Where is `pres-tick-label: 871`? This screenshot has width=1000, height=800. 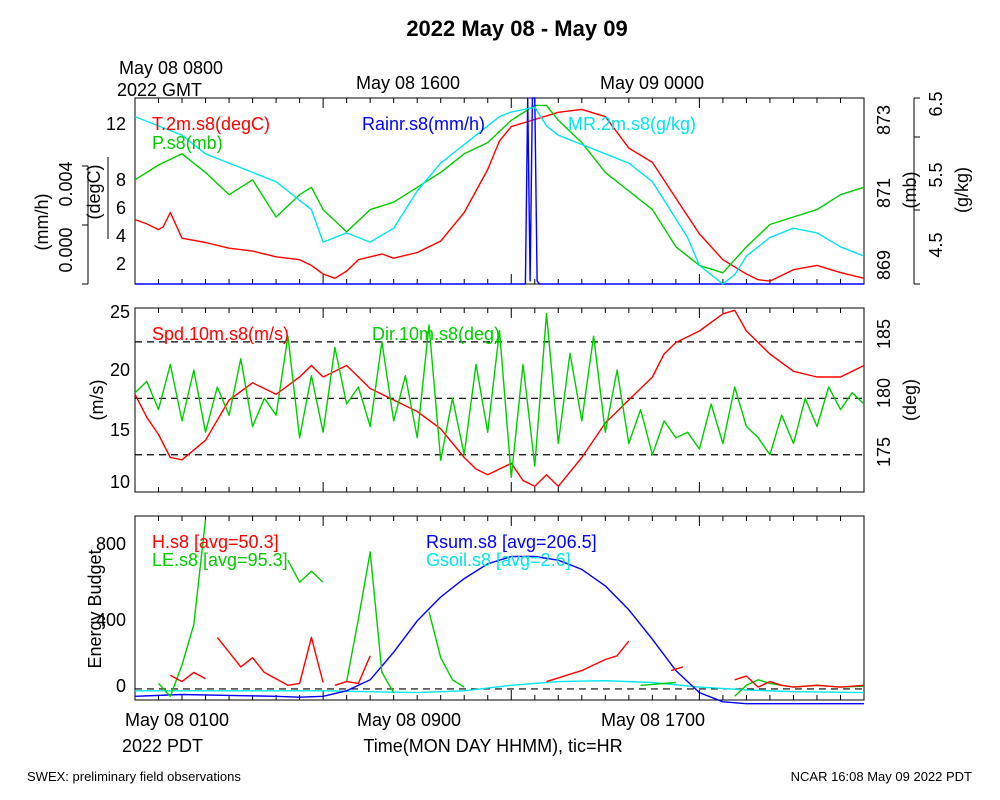
pres-tick-label: 871 is located at coordinates (884, 193).